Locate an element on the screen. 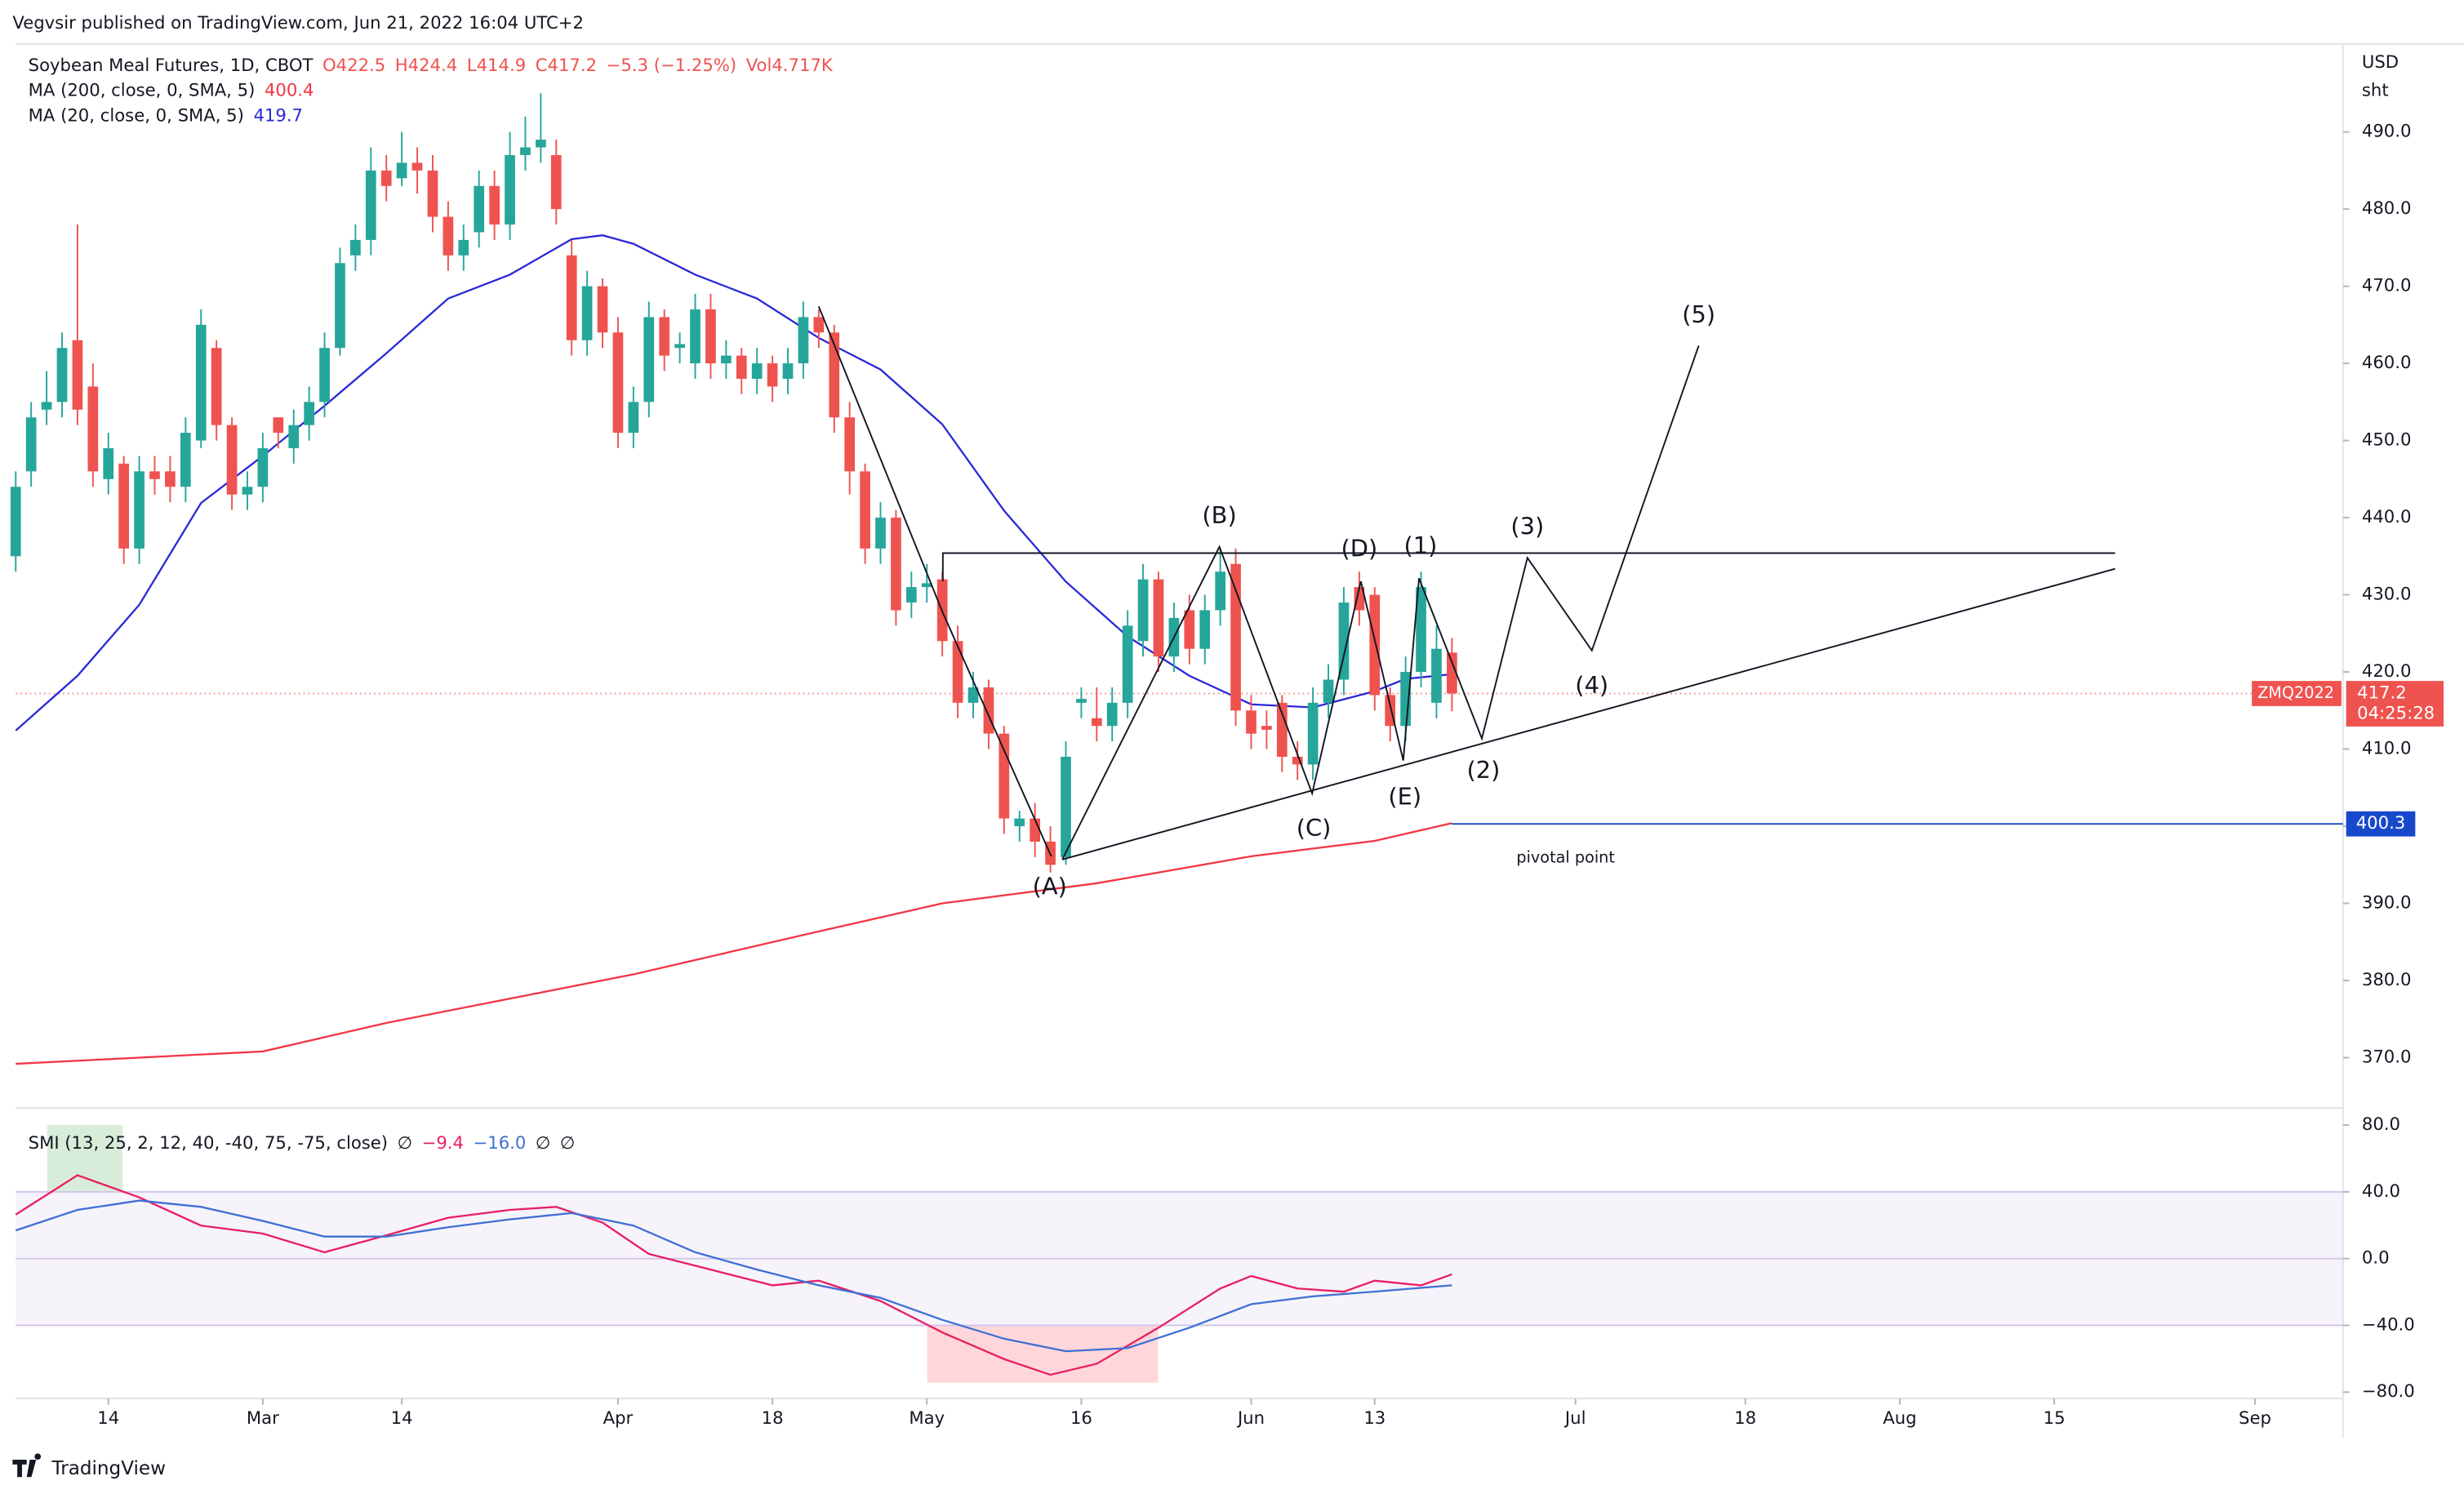 This screenshot has height=1494, width=2464. wave-label: (B) is located at coordinates (1219, 515).